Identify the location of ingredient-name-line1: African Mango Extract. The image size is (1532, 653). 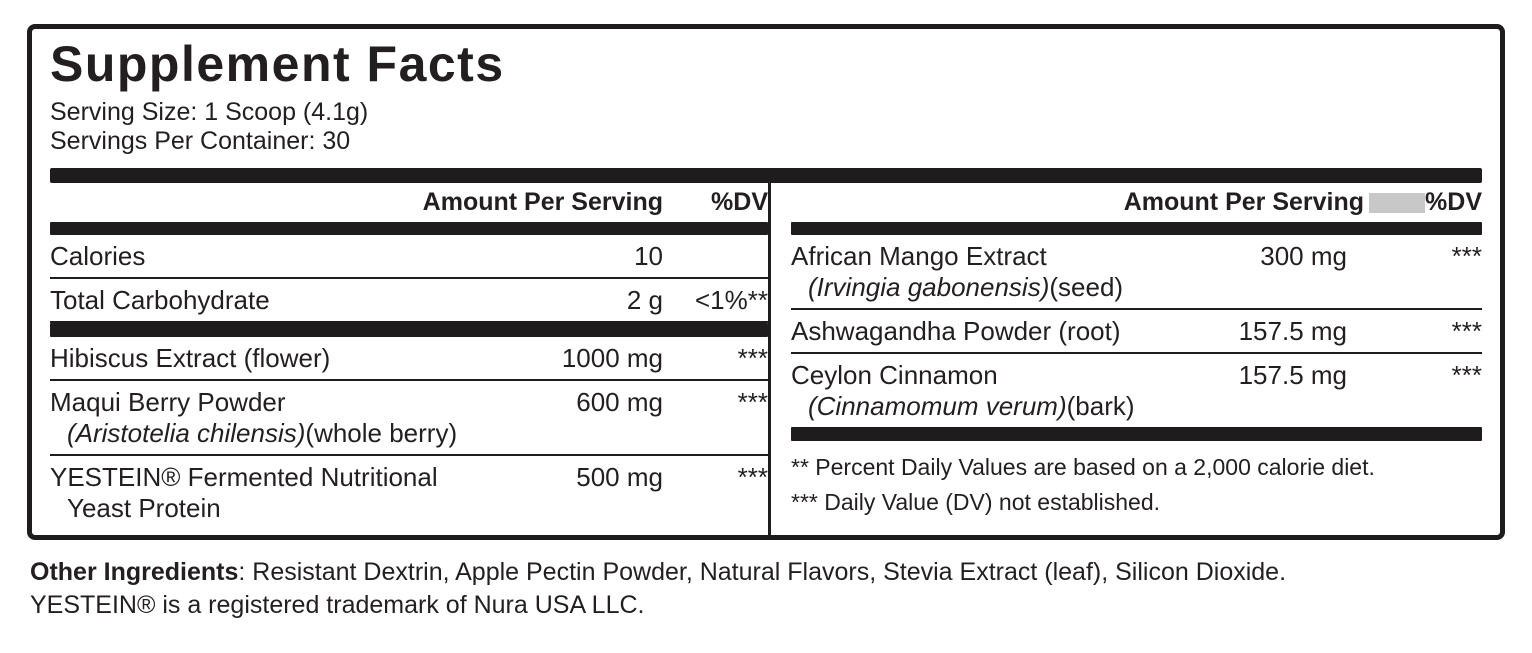
(919, 256).